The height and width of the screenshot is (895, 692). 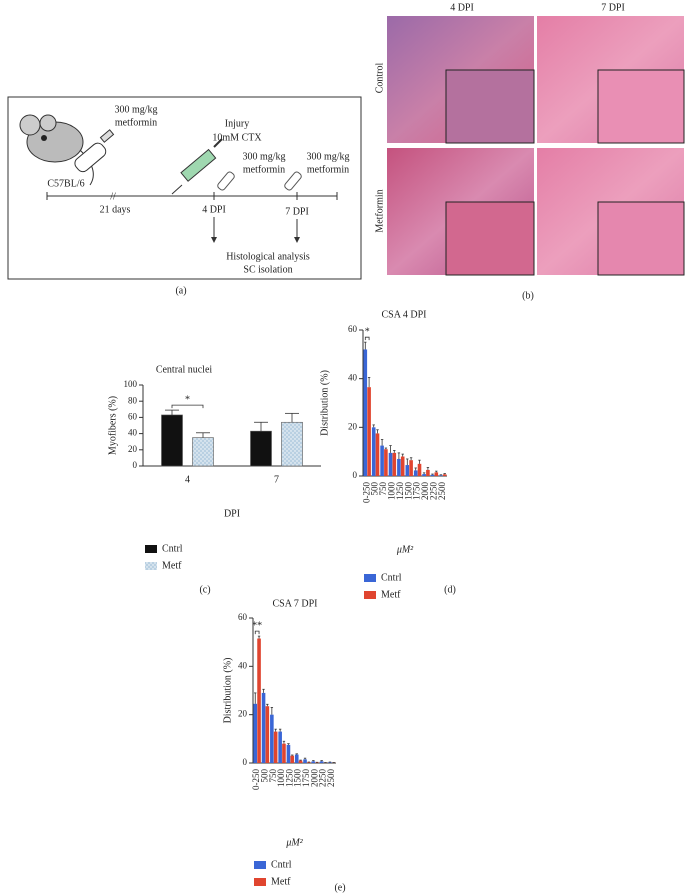 What do you see at coordinates (276, 479) in the screenshot?
I see `x-tick-label: 7` at bounding box center [276, 479].